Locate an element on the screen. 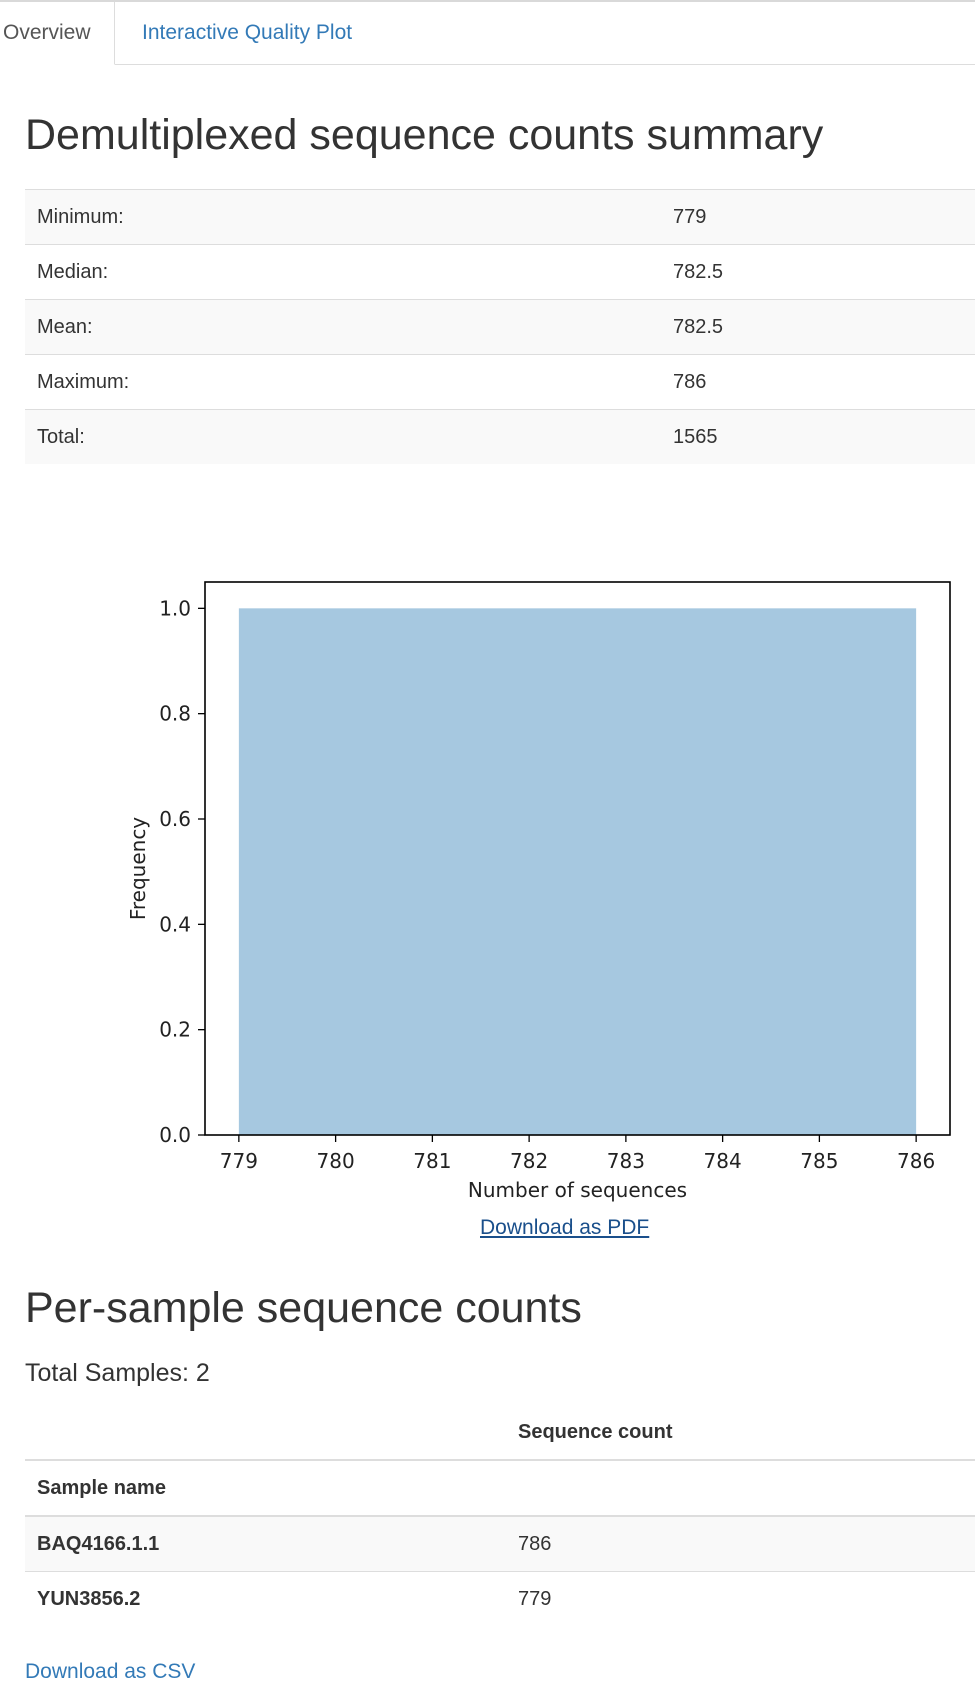 The height and width of the screenshot is (1687, 975). sample-name-header: Sample name is located at coordinates (271, 1488).